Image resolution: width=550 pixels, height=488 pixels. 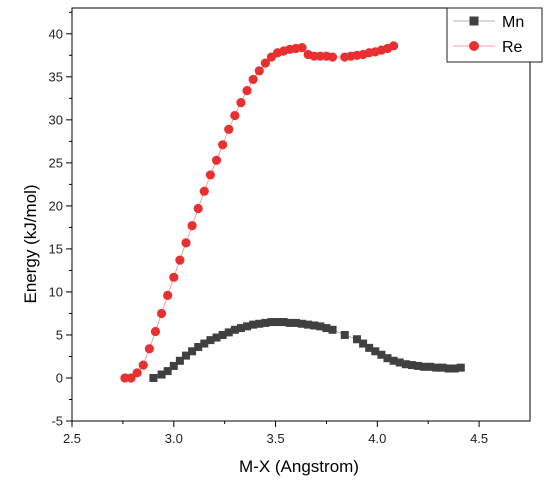 I want to click on y-tick-label: 20, so click(x=56, y=205).